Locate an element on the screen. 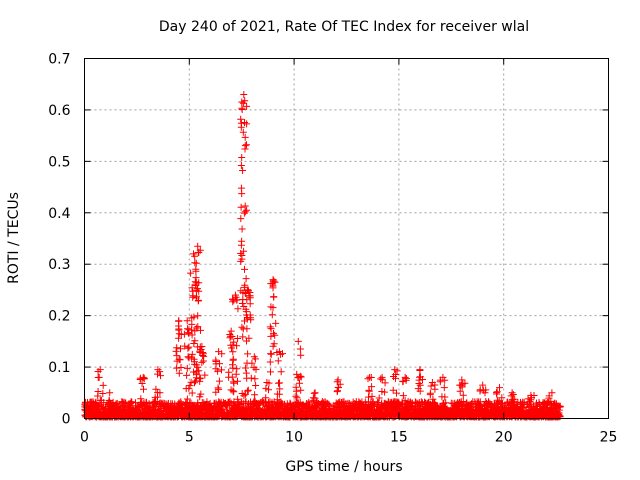  y-tick-label: 0.3 is located at coordinates (59, 265).